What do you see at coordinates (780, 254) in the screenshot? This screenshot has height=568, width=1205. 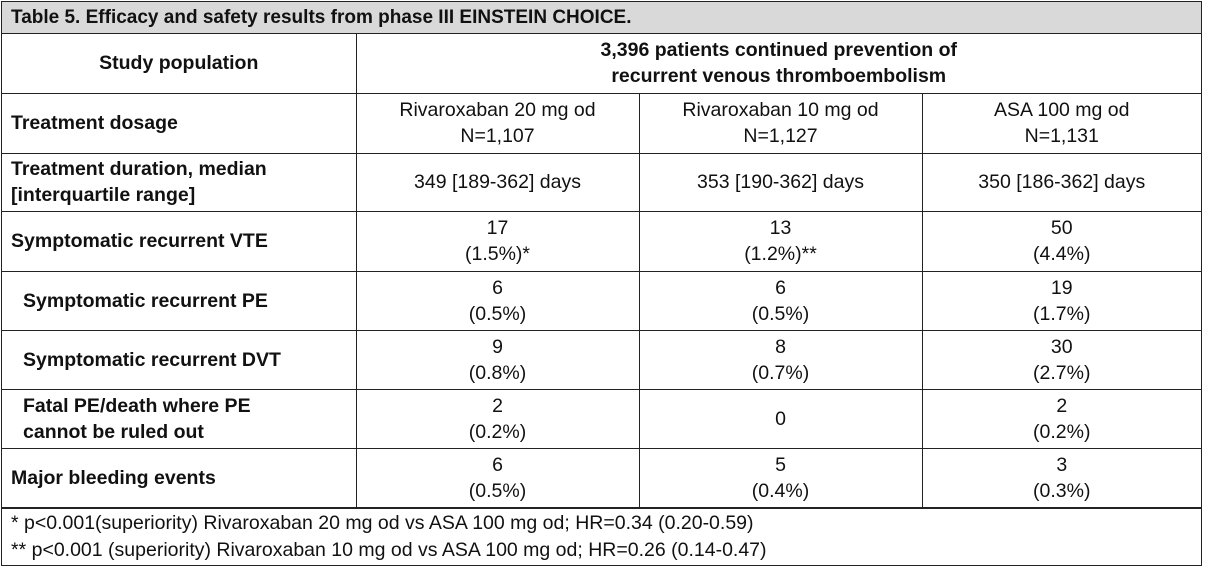 I see `value-line: (1.2%)**` at bounding box center [780, 254].